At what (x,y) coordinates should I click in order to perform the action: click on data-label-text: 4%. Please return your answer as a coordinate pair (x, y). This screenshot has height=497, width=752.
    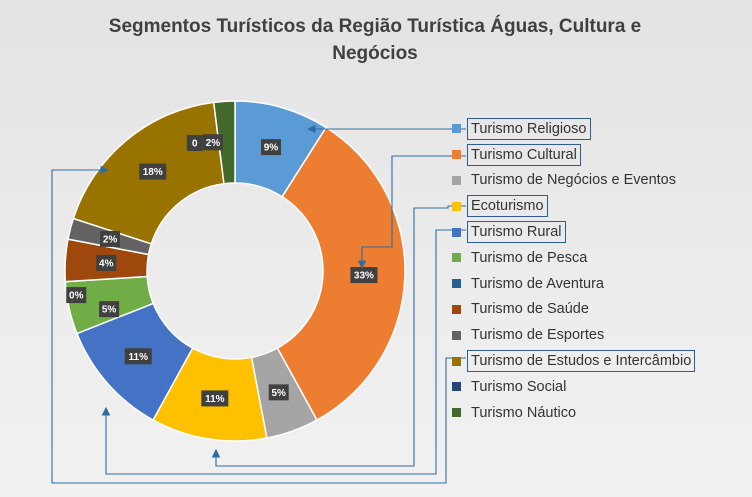
    Looking at the image, I should click on (106, 263).